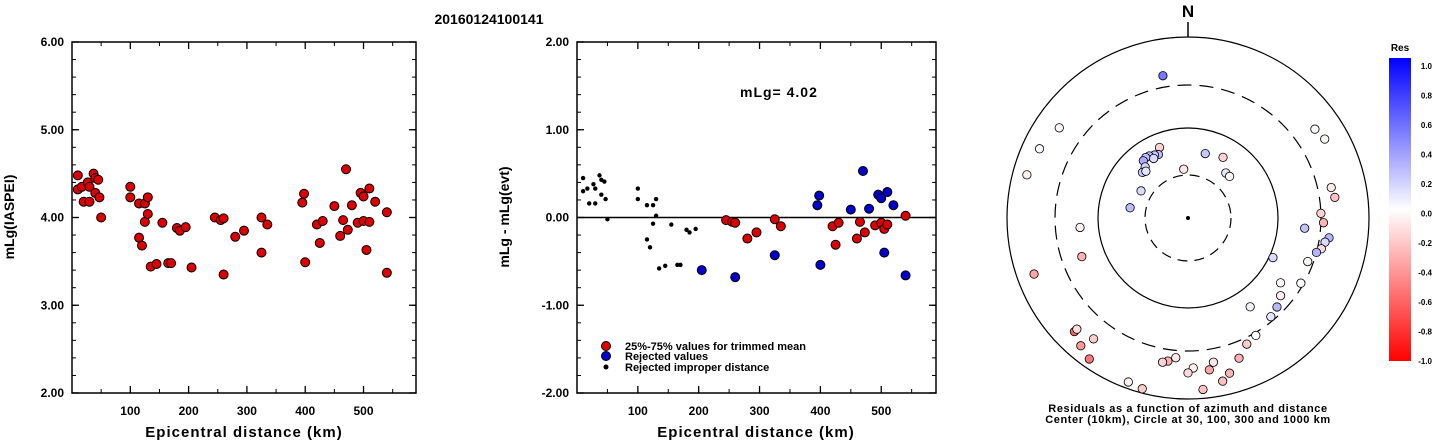 The height and width of the screenshot is (441, 1437). I want to click on residual-ytick-label: 0.00, so click(558, 218).